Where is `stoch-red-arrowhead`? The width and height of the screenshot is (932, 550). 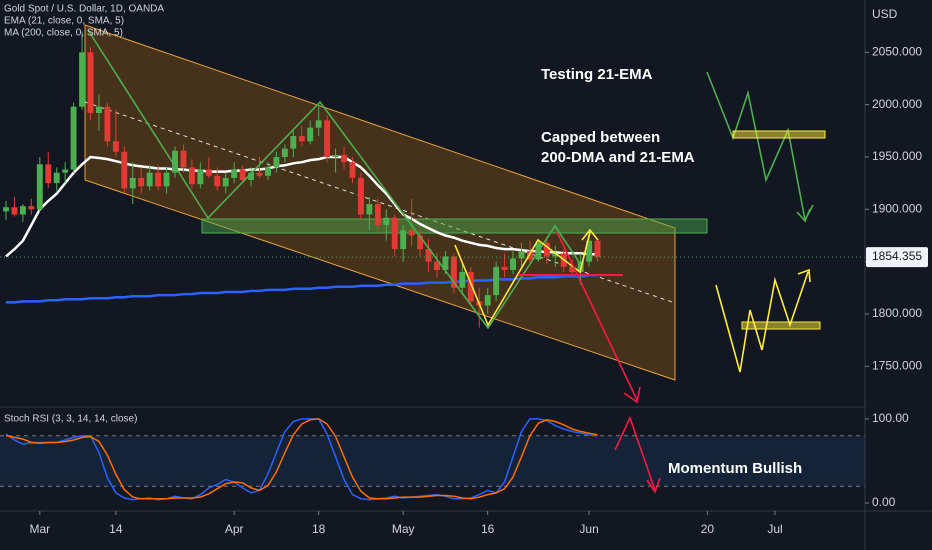 stoch-red-arrowhead is located at coordinates (653, 485).